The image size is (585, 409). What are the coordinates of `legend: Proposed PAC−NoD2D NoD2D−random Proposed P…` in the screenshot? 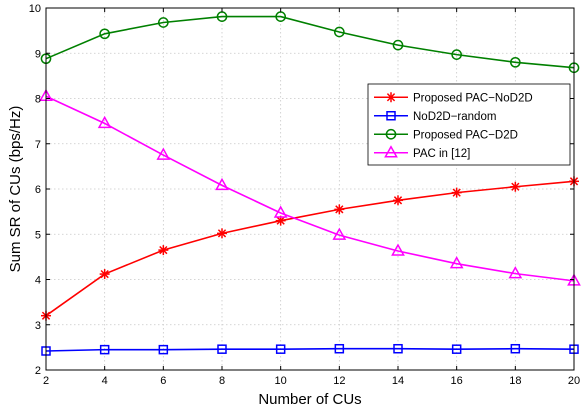 It's located at (469, 124).